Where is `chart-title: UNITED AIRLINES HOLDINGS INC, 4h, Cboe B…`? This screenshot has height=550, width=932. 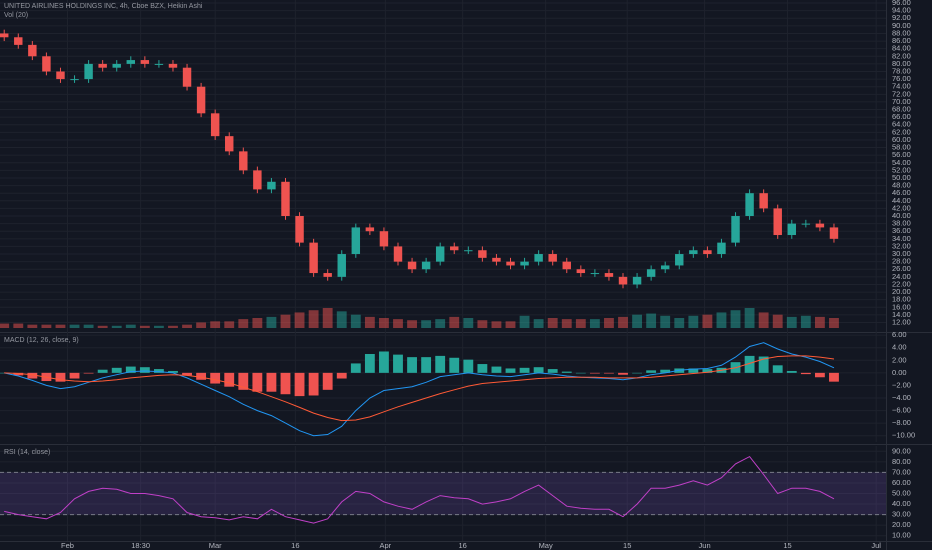 chart-title: UNITED AIRLINES HOLDINGS INC, 4h, Cboe B… is located at coordinates (103, 6).